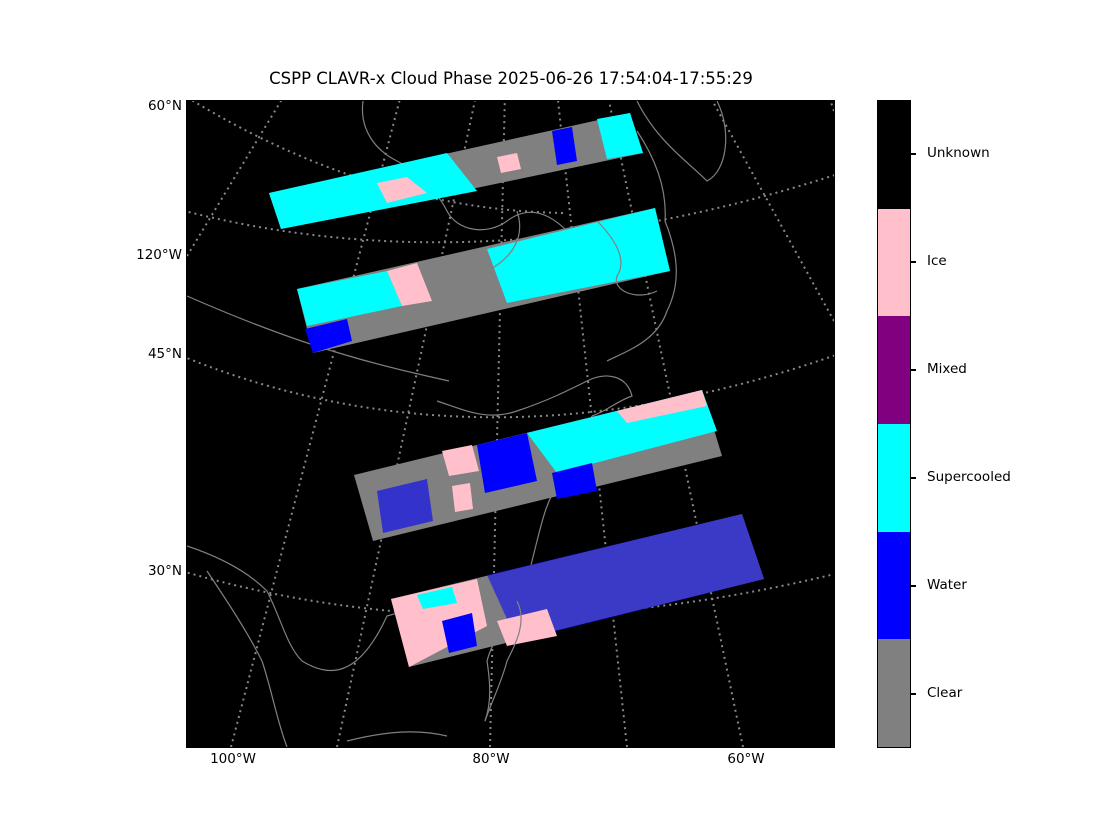 This screenshot has height=840, width=1120. Describe the element at coordinates (894, 262) in the screenshot. I see `colorbar-segment-ice` at that location.